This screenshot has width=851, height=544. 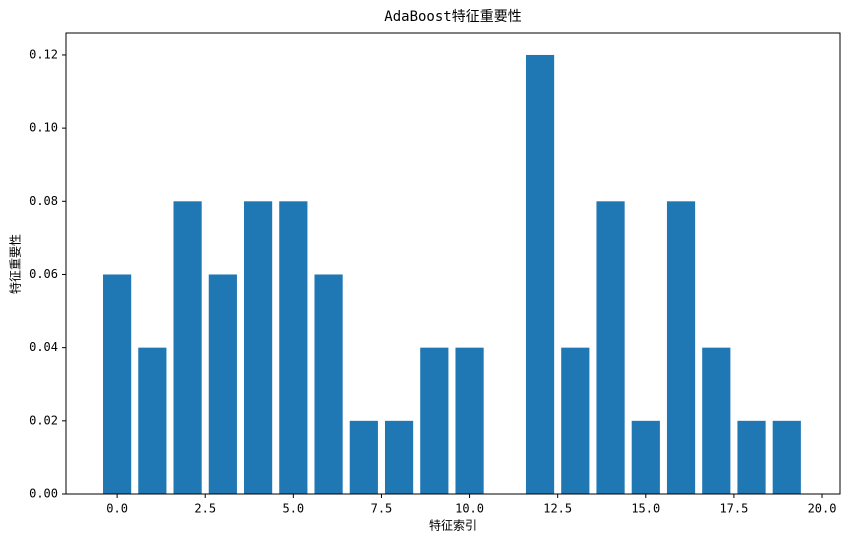 What do you see at coordinates (645, 509) in the screenshot?
I see `x-tick-label: 15.0` at bounding box center [645, 509].